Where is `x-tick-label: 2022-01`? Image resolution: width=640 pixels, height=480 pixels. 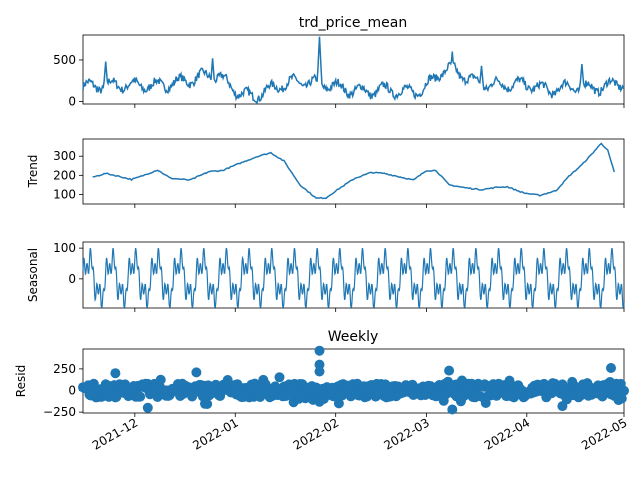 x-tick-label: 2022-01 is located at coordinates (215, 433).